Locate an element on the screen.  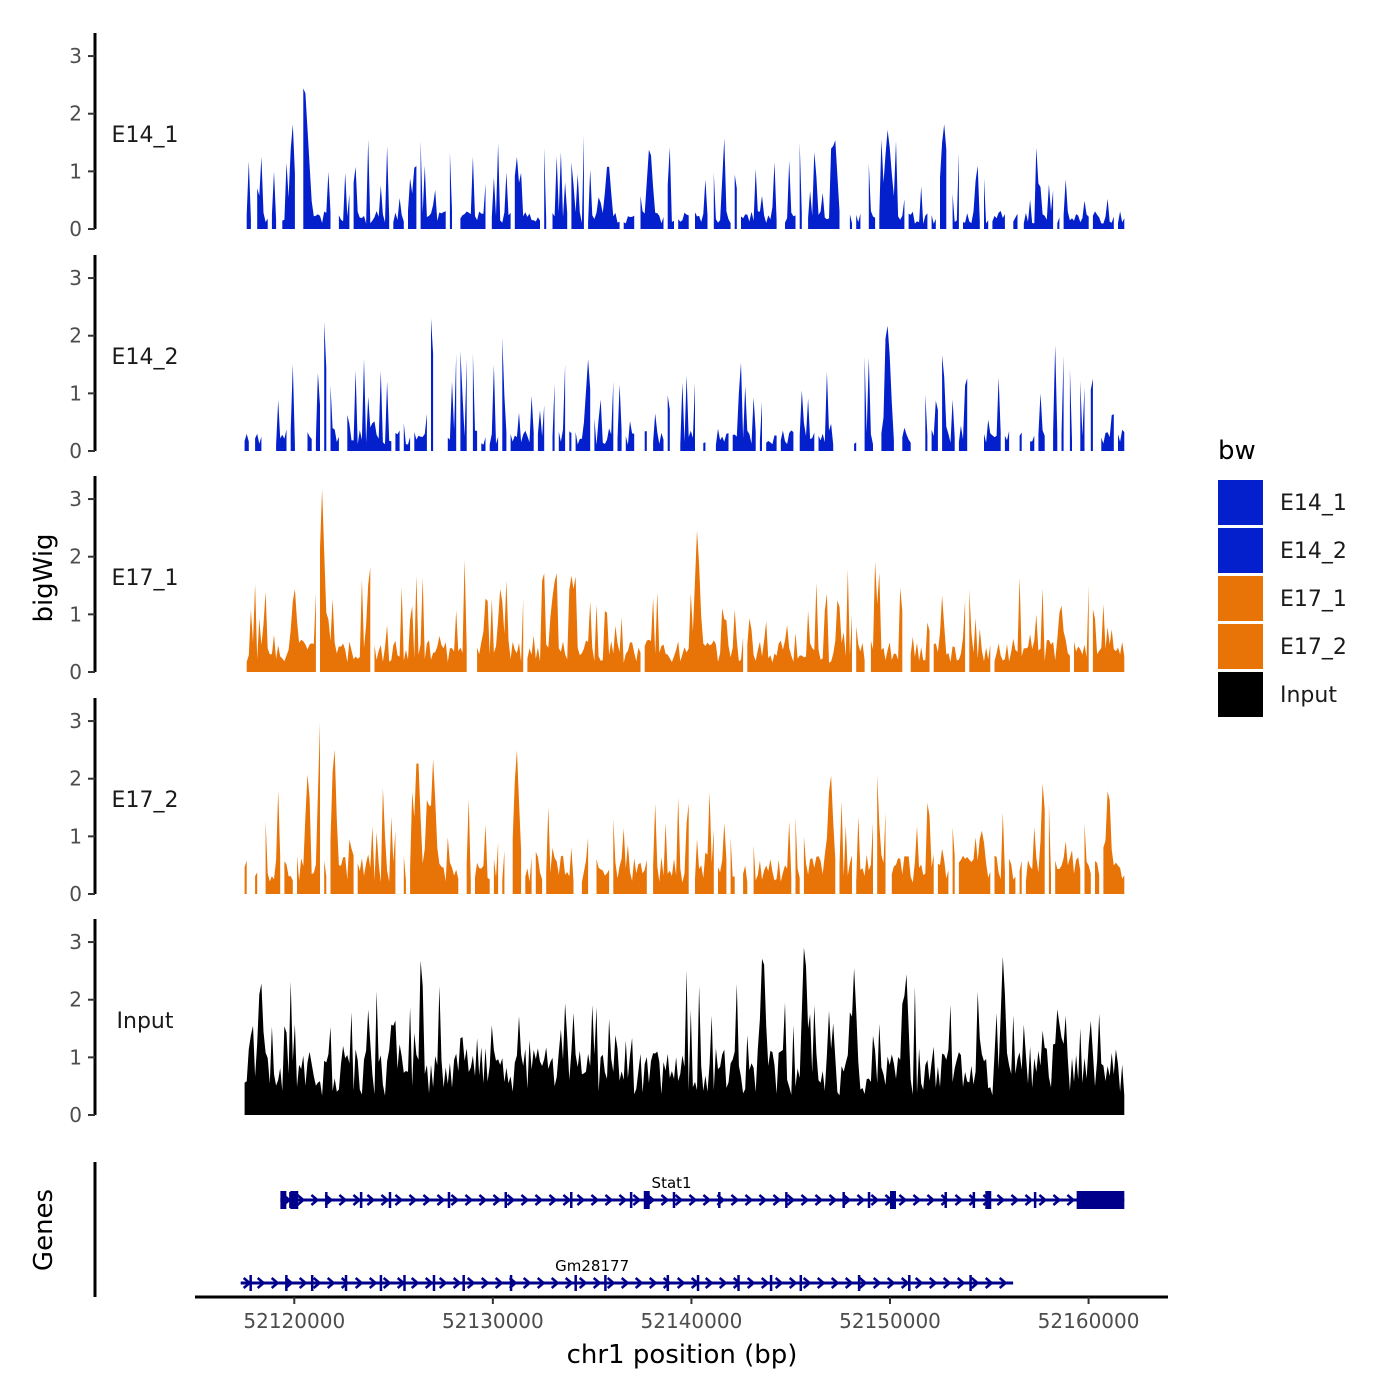
x-tick-label: 52130000 is located at coordinates (493, 1321).